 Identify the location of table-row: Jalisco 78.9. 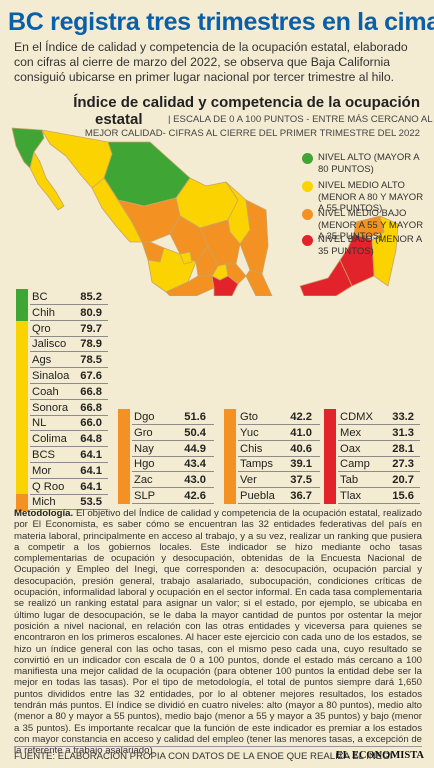
(62, 344).